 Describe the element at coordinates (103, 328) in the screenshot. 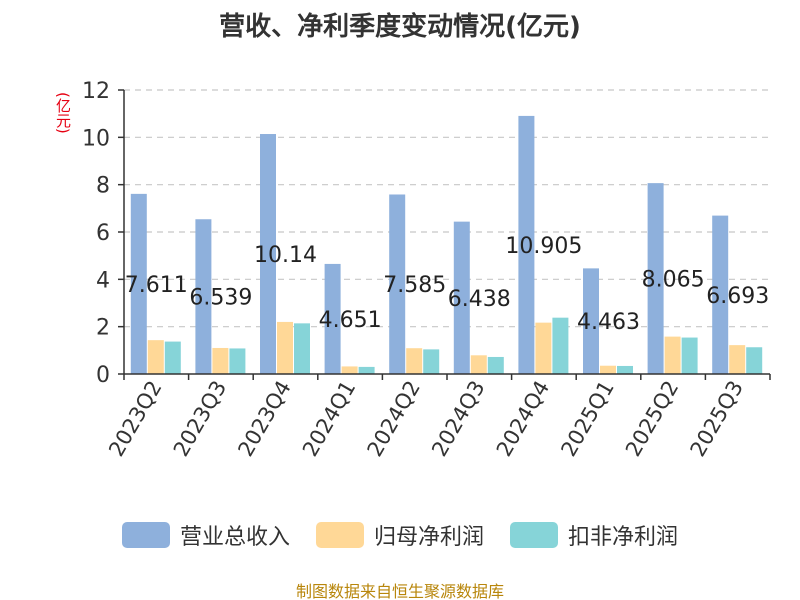

I see `y-tick-label: 2` at that location.